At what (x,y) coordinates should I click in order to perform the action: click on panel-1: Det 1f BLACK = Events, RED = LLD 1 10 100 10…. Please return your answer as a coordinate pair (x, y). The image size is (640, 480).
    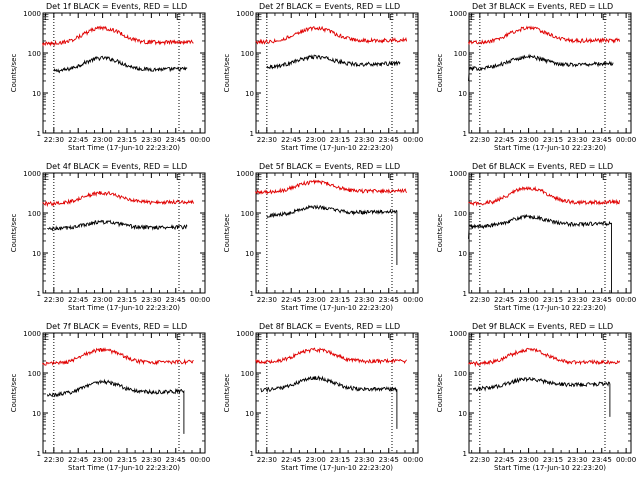
    Looking at the image, I should click on (110, 77).